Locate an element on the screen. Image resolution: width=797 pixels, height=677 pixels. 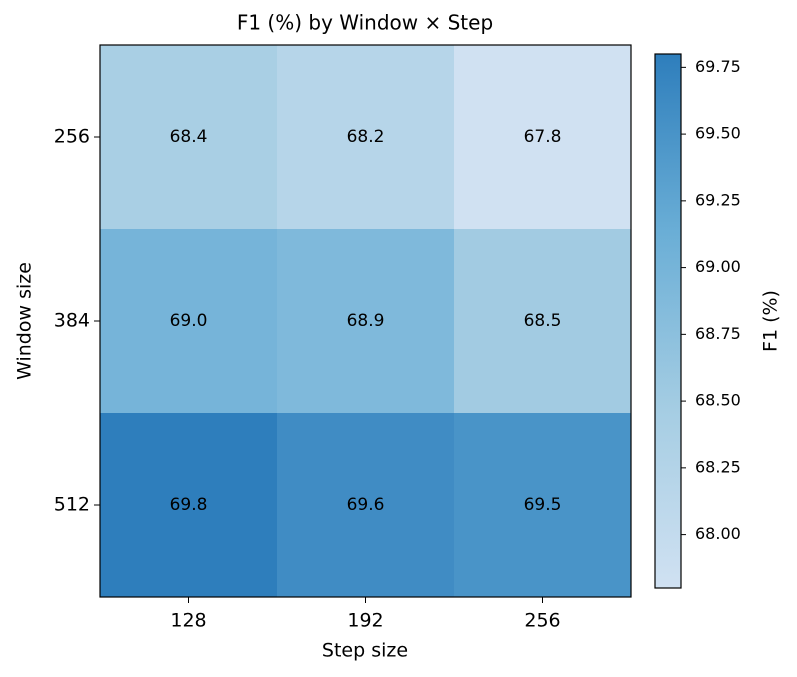
colorbar-tick-label: 69.50 is located at coordinates (718, 133).